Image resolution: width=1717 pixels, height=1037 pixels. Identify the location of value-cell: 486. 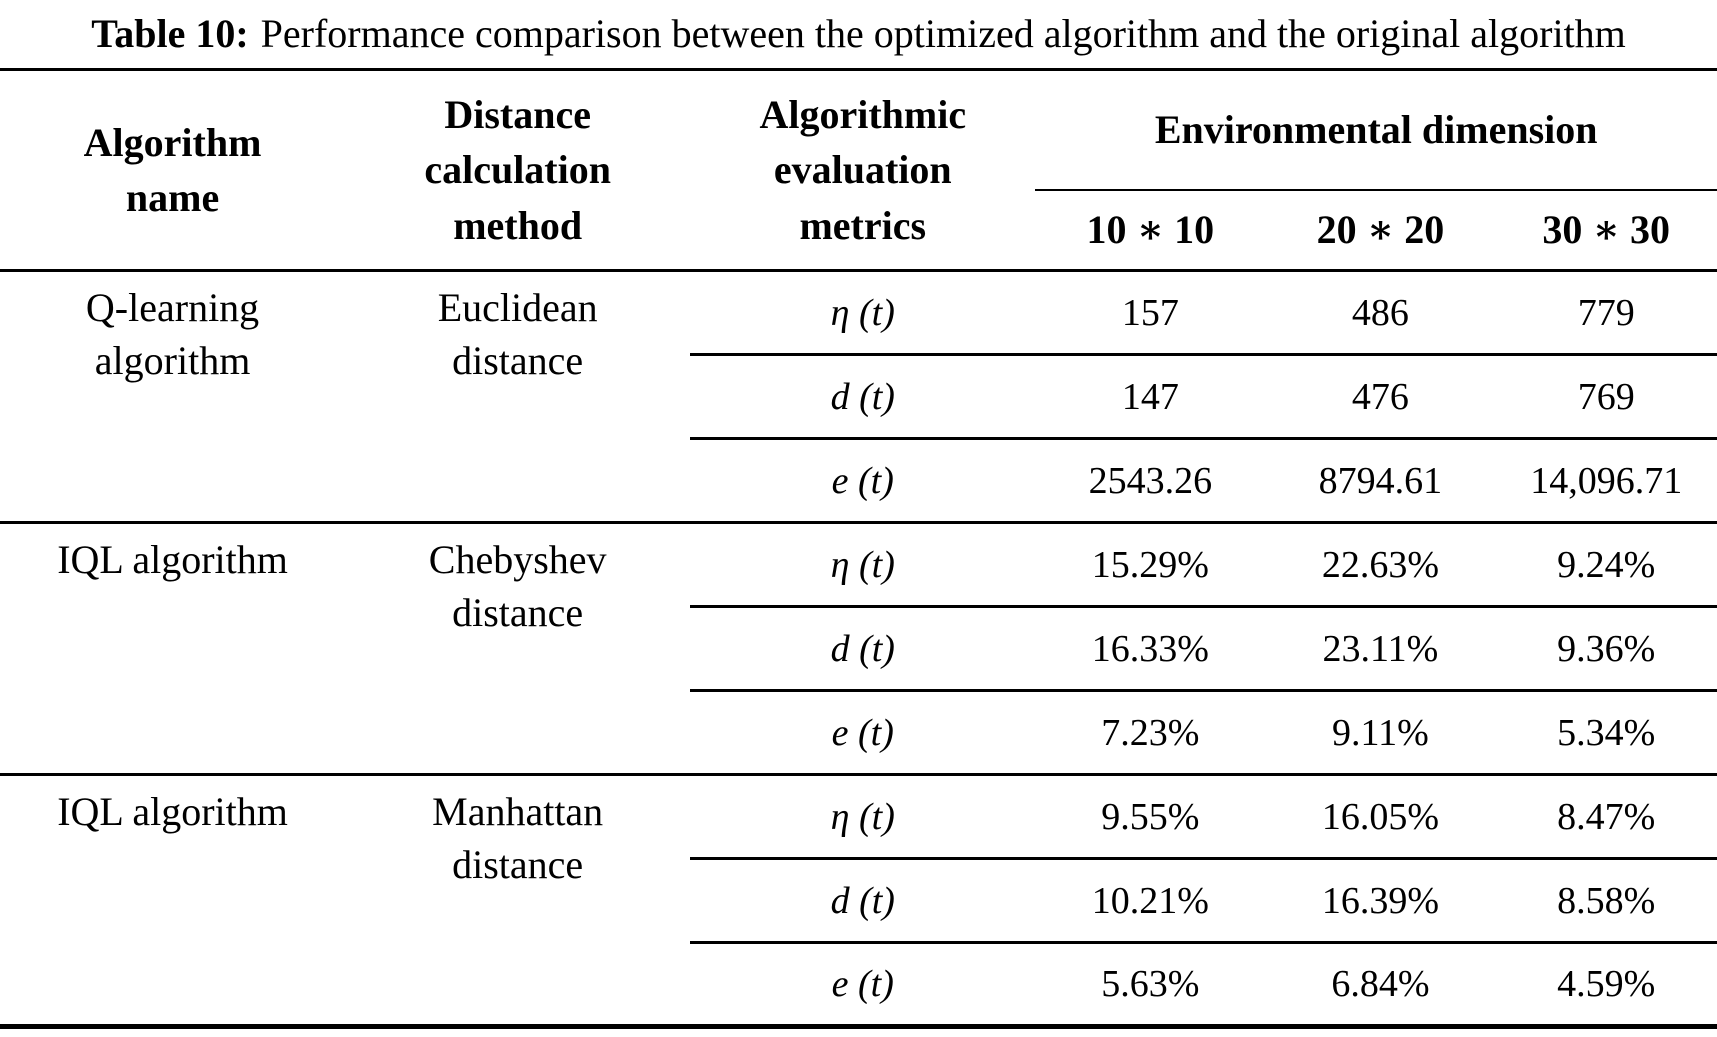
(1380, 312).